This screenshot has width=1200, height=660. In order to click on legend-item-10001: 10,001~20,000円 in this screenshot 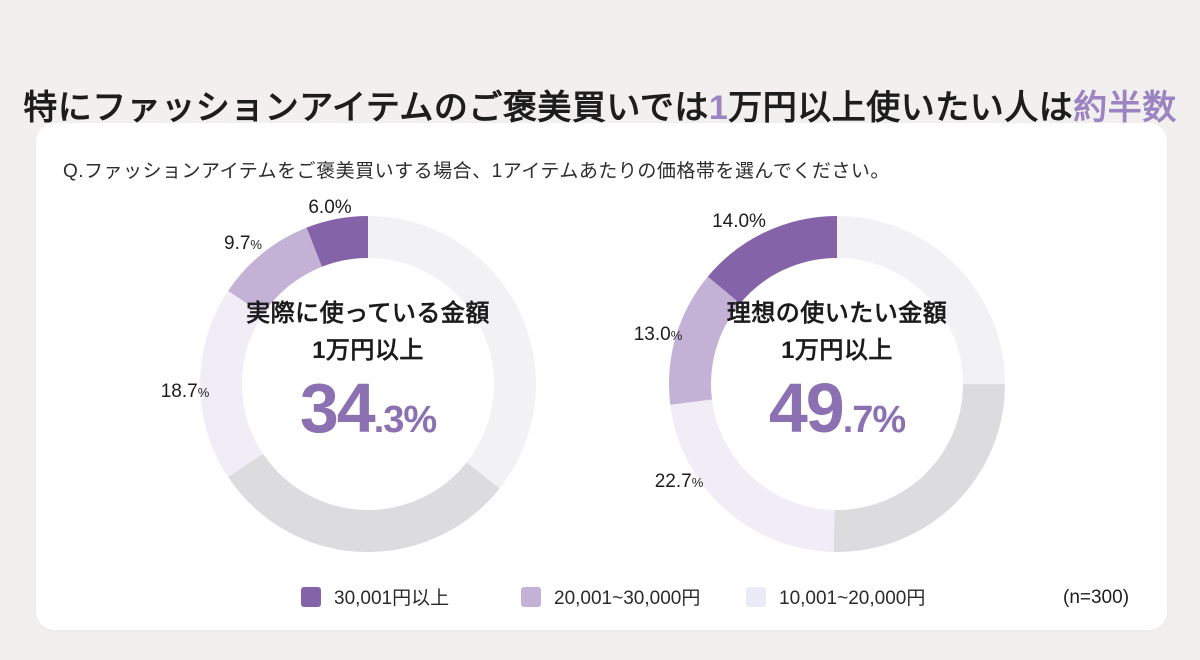, I will do `click(835, 596)`.